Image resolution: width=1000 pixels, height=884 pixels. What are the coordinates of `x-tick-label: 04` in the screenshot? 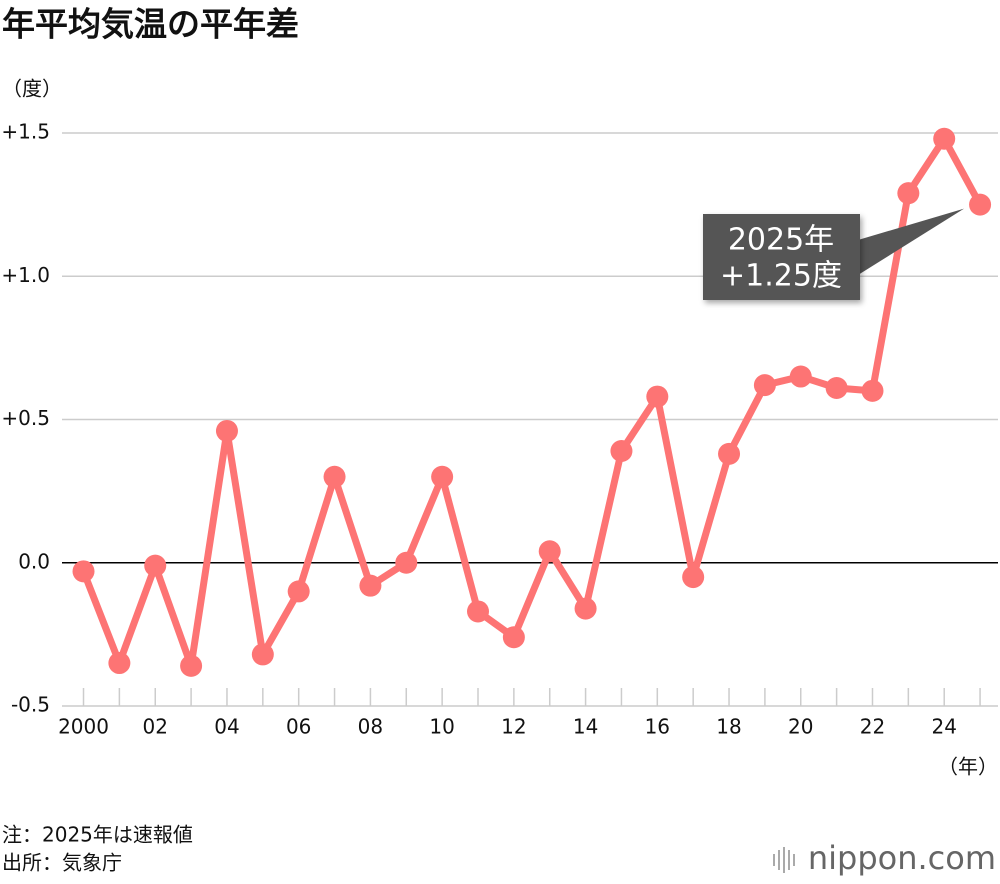 It's located at (226, 727).